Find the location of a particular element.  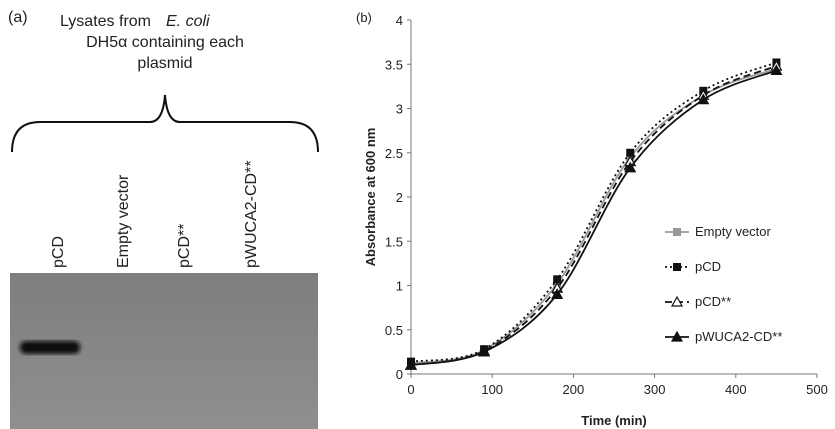

panel-label: (a) is located at coordinates (18, 17).